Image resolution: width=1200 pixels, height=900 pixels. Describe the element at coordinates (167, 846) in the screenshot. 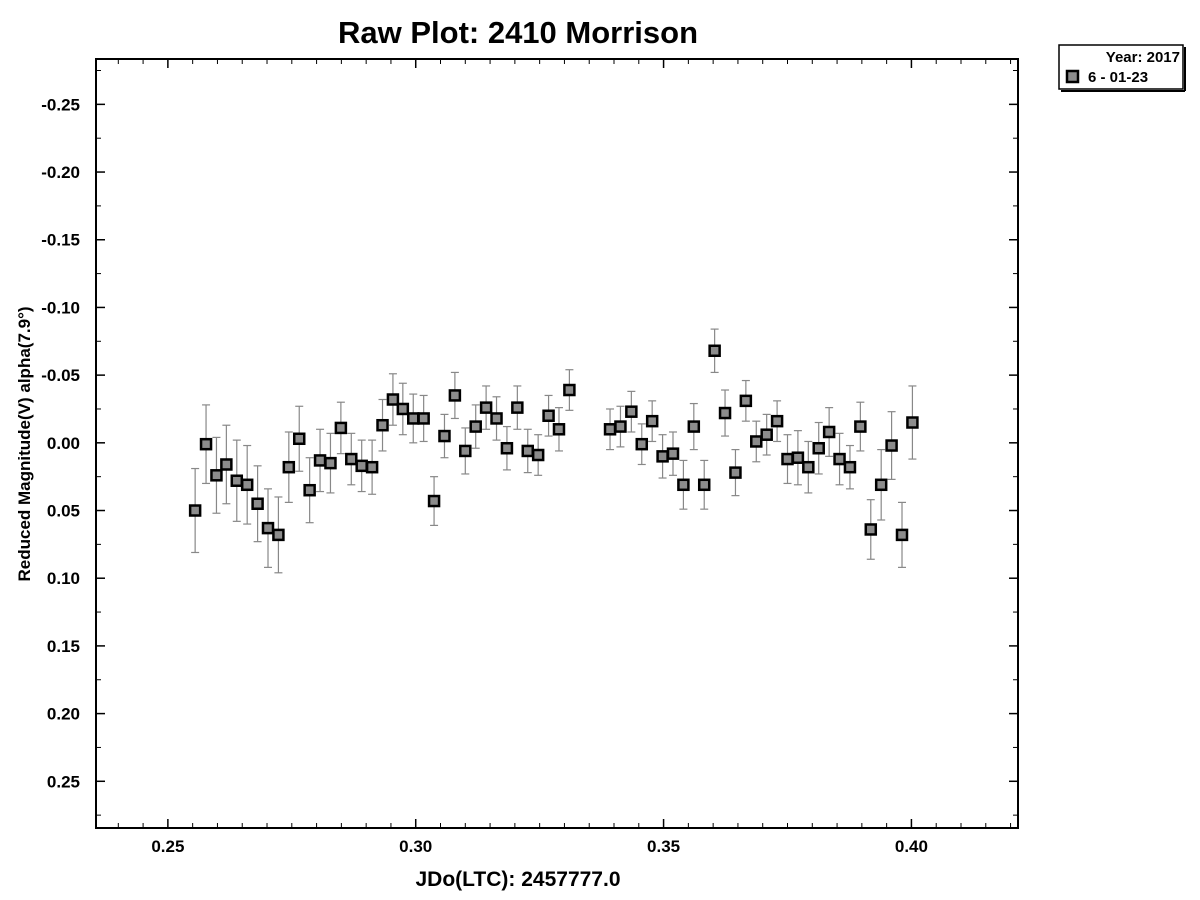

I see `x-tick-label: 0.25` at that location.